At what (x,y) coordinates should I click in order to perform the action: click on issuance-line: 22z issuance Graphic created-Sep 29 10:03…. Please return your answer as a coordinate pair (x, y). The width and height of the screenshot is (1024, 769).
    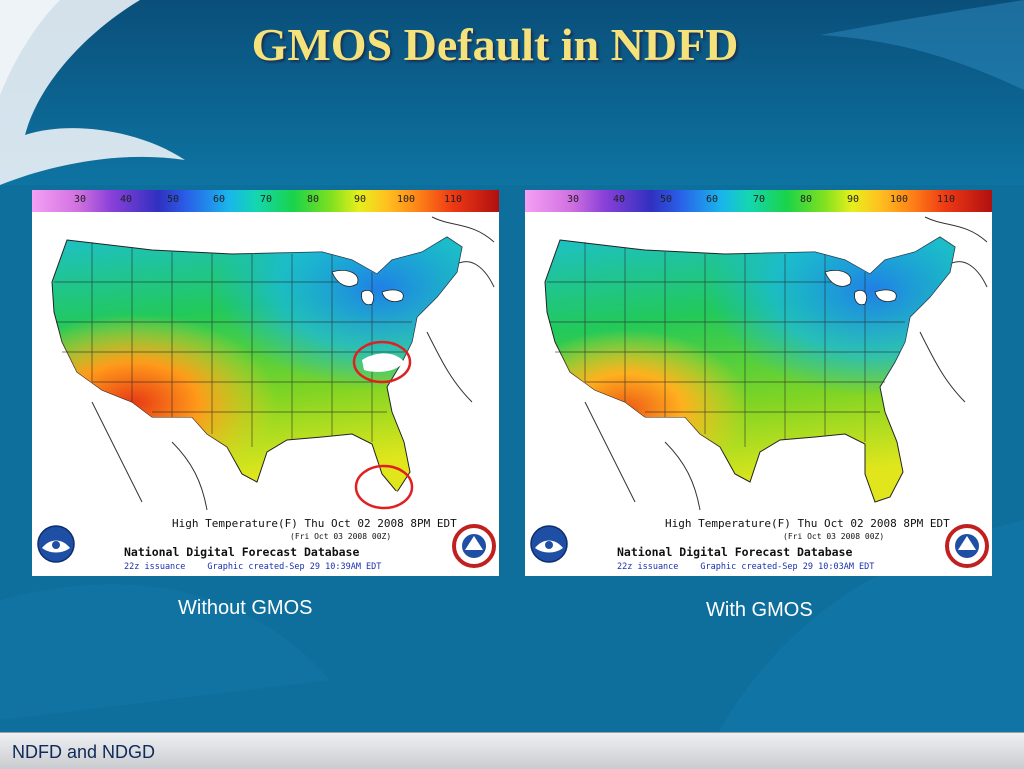
    Looking at the image, I should click on (767, 567).